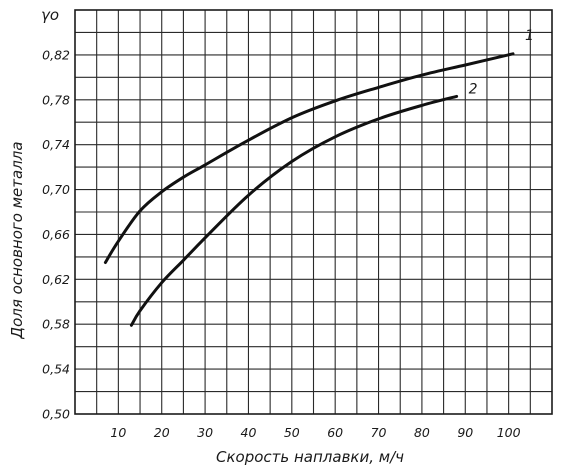  I want to click on x-tick-label: 20, so click(162, 432).